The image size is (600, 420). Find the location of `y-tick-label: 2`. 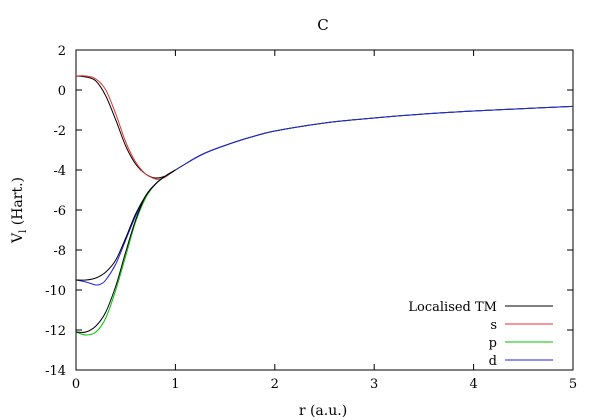

y-tick-label: 2 is located at coordinates (62, 51).